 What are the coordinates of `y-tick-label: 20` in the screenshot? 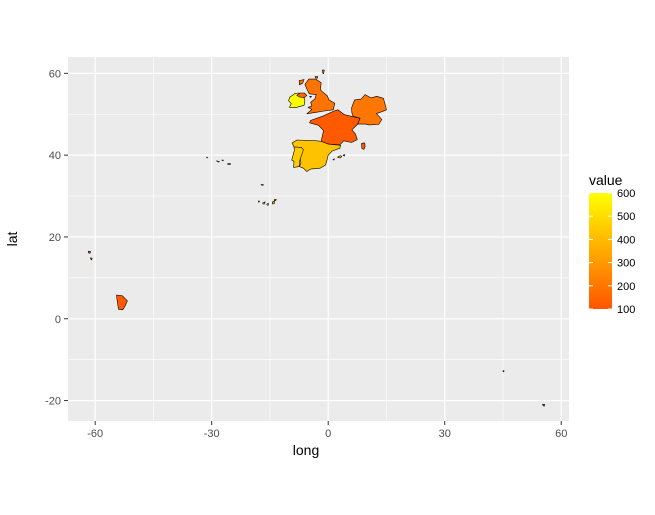 It's located at (55, 238).